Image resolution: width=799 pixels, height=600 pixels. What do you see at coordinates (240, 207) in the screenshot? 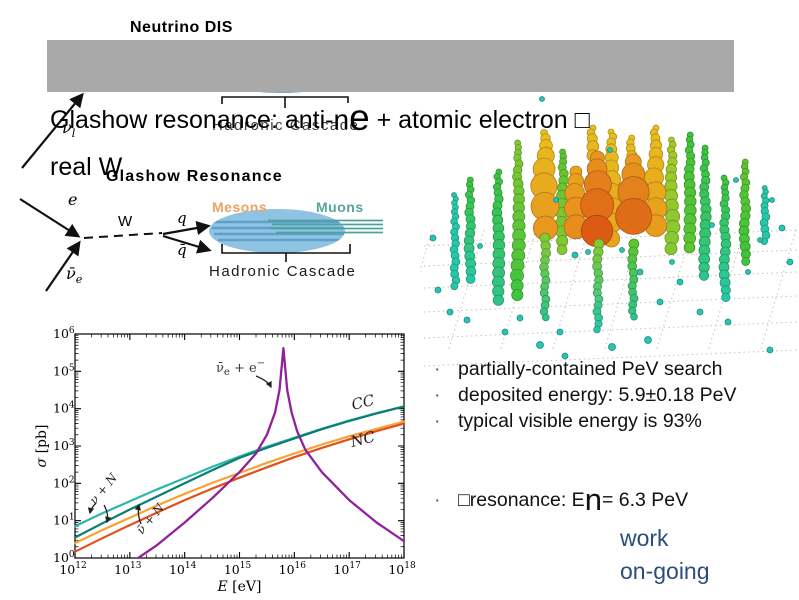
I see `mesons-label: Mesons` at bounding box center [240, 207].